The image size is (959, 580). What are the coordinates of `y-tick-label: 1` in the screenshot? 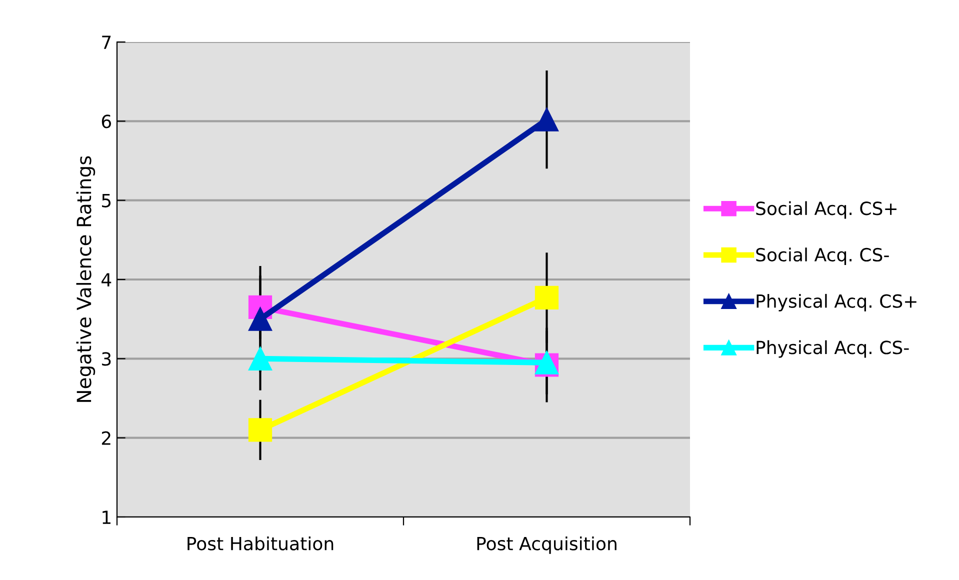 It's located at (106, 517).